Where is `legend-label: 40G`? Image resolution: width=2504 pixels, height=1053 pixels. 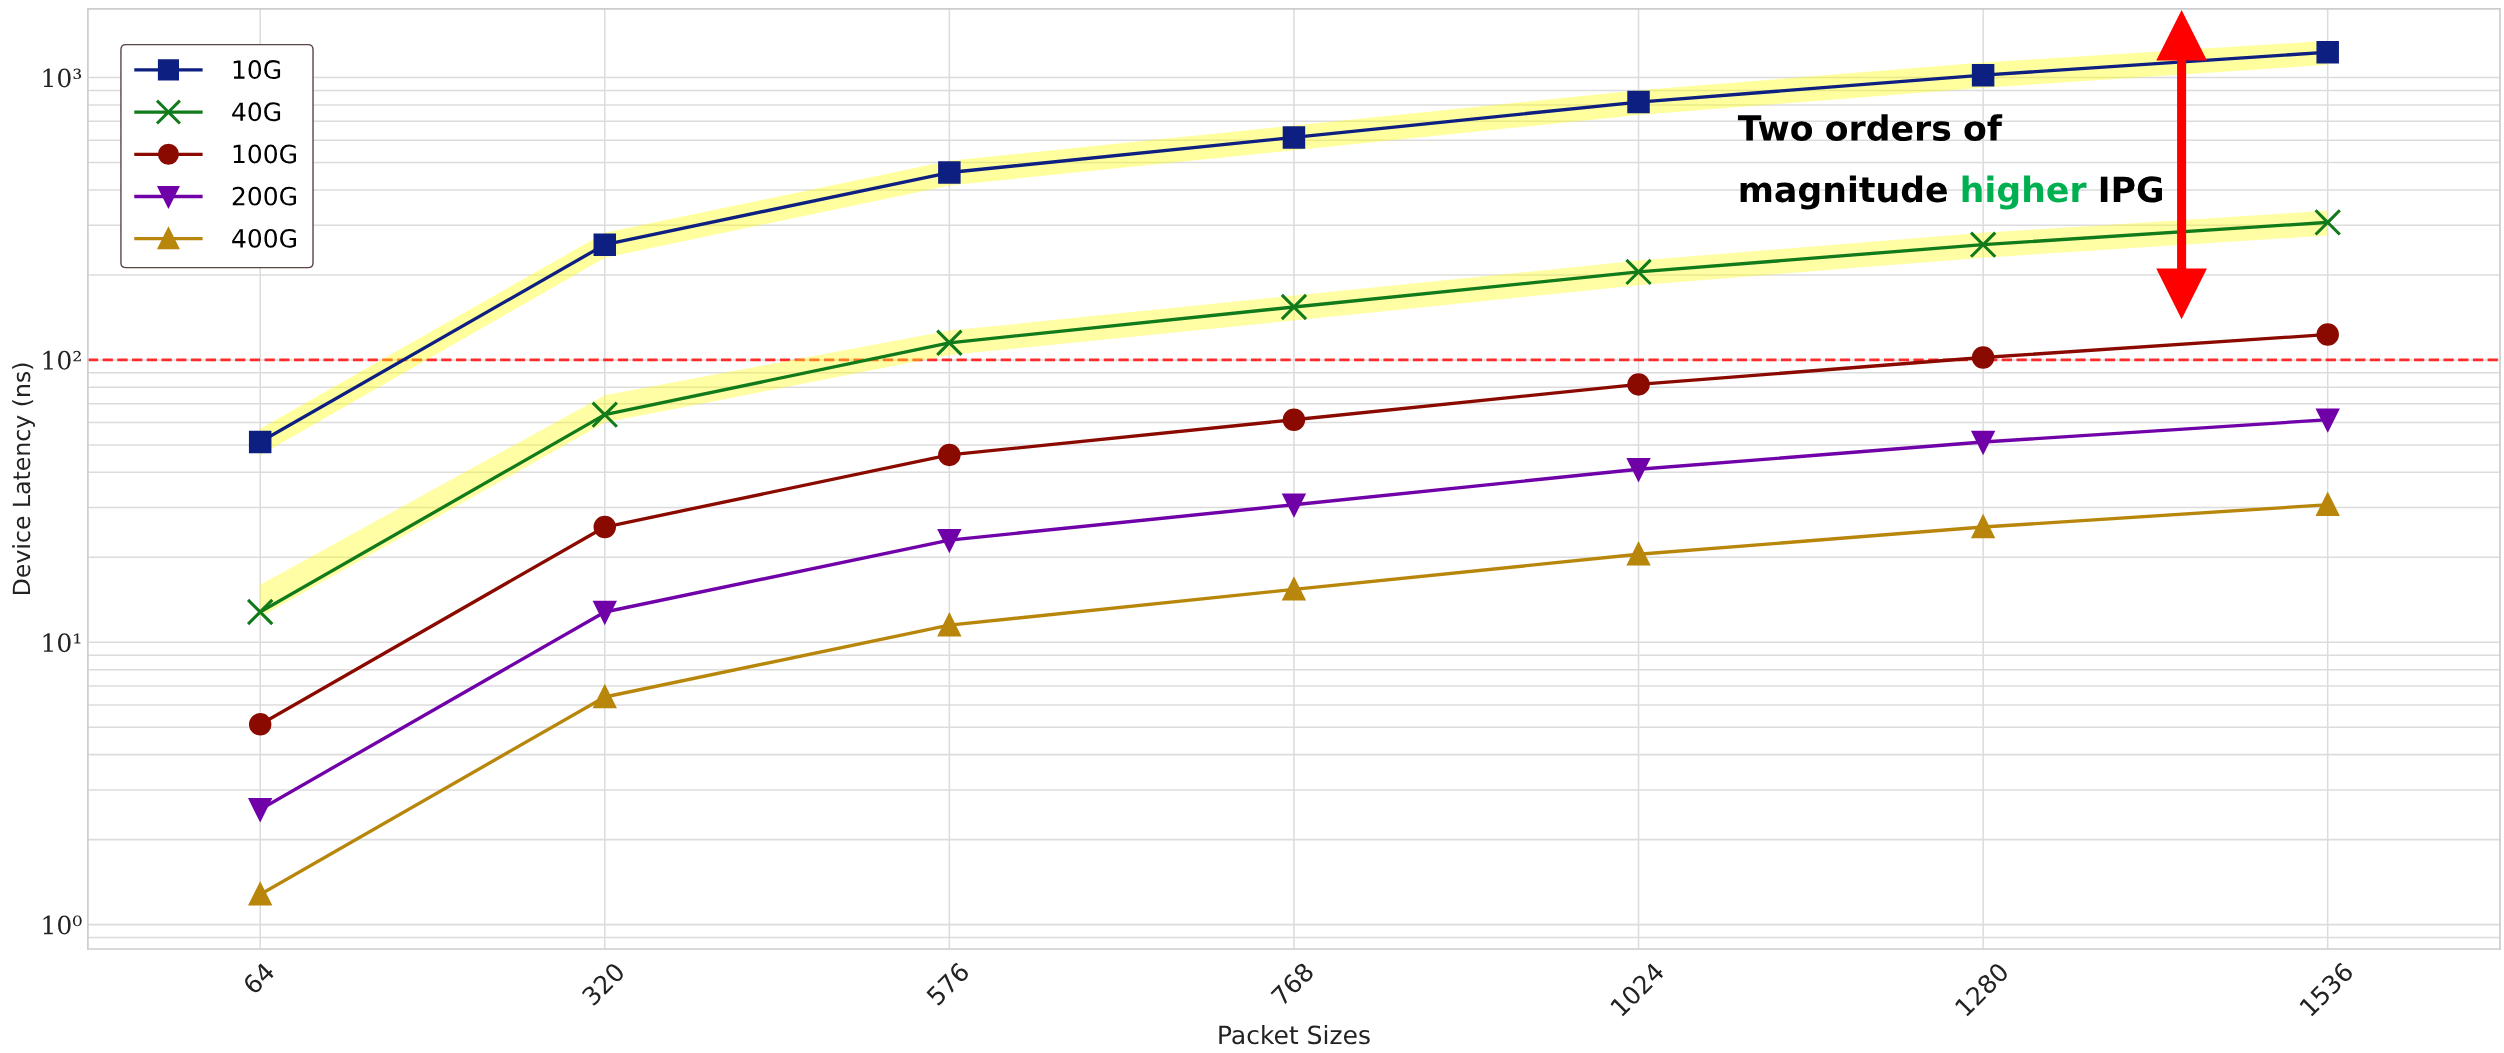 legend-label: 40G is located at coordinates (256, 112).